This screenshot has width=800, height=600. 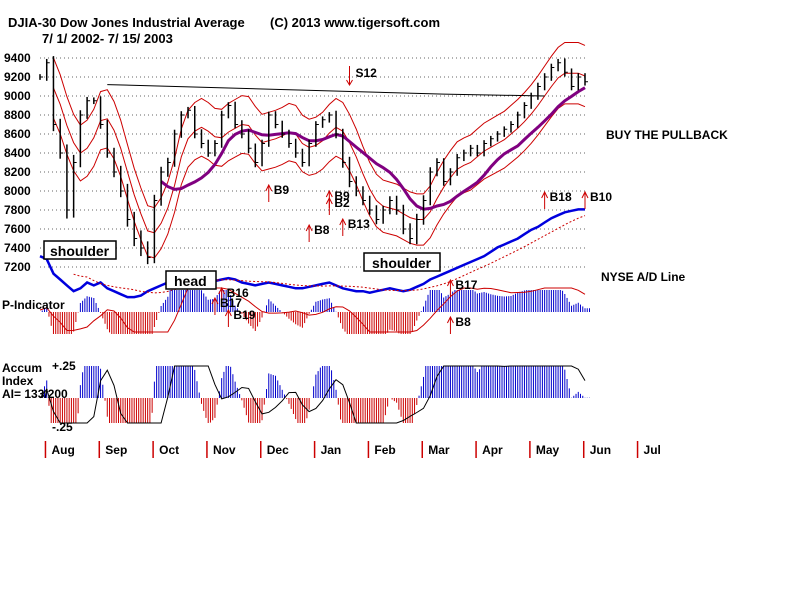 I want to click on y-tick-label-9000: 9000, so click(x=17, y=96).